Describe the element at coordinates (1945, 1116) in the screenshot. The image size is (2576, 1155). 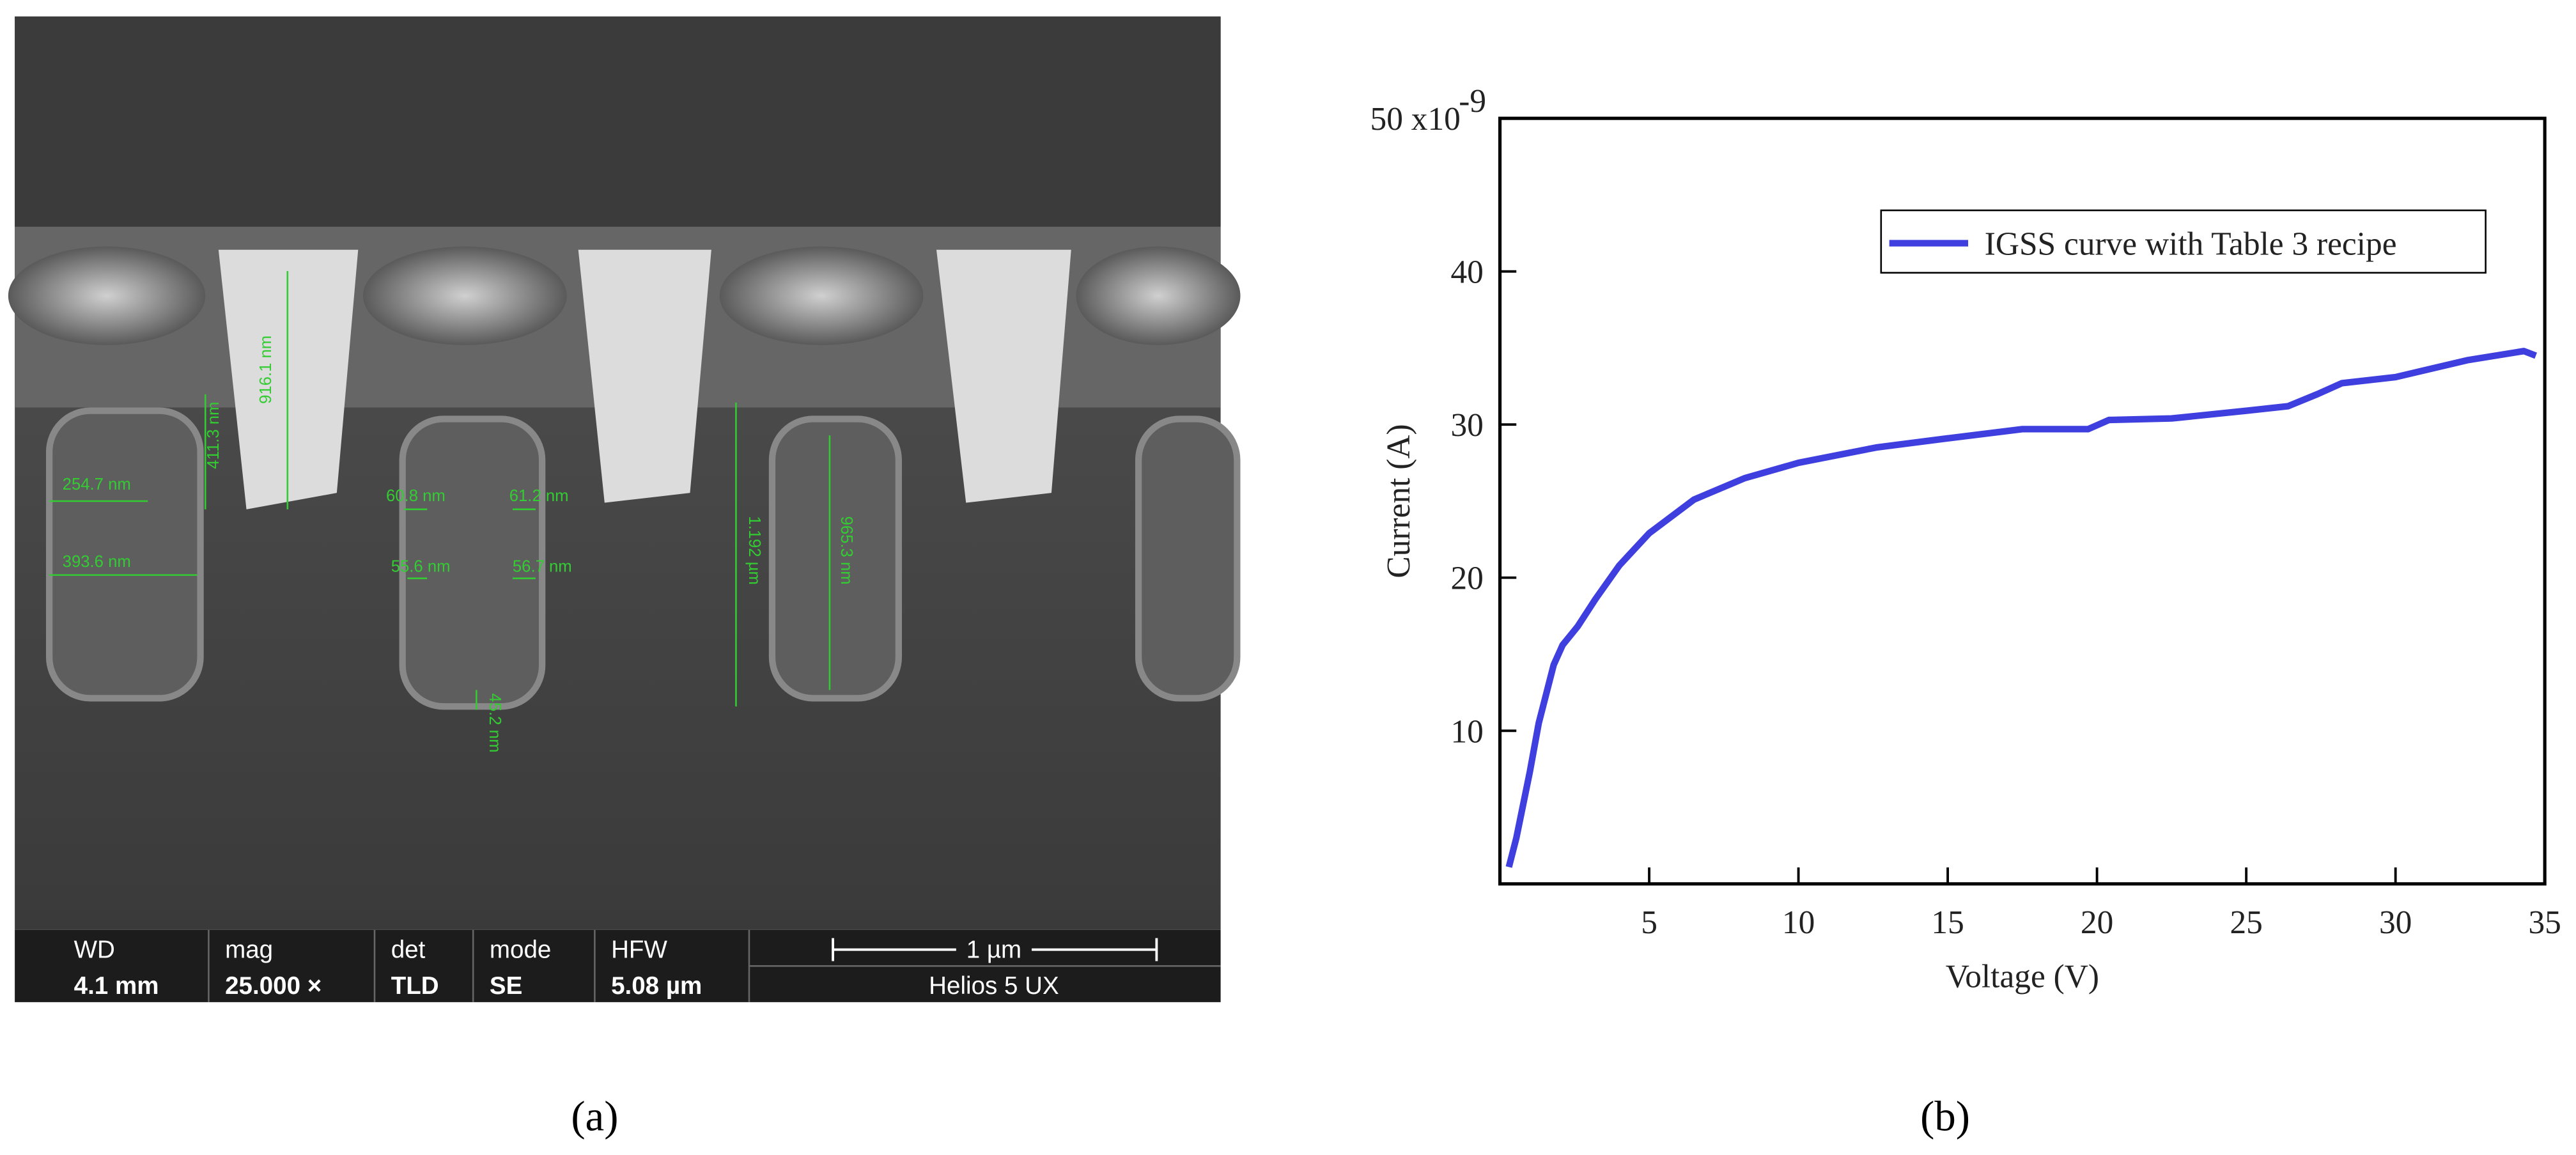
I see `panel-label: (b)` at that location.